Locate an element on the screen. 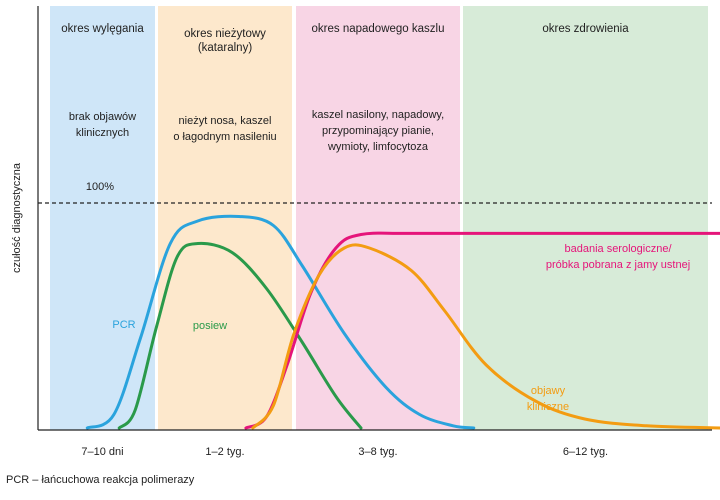 The image size is (720, 500). x-tick-label: 7–10 dni is located at coordinates (102, 452).